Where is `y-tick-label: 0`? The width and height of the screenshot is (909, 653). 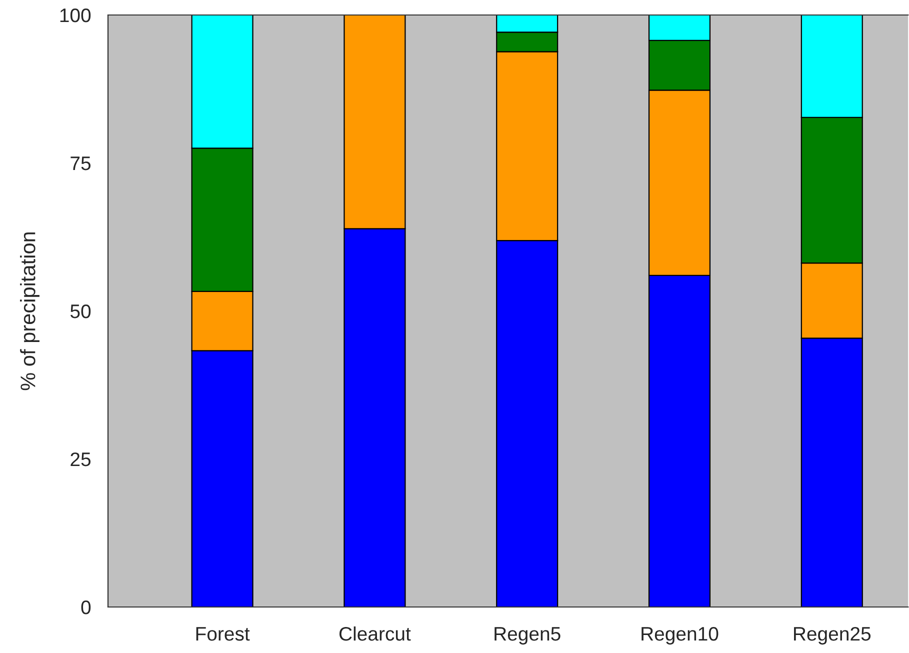 y-tick-label: 0 is located at coordinates (86, 607).